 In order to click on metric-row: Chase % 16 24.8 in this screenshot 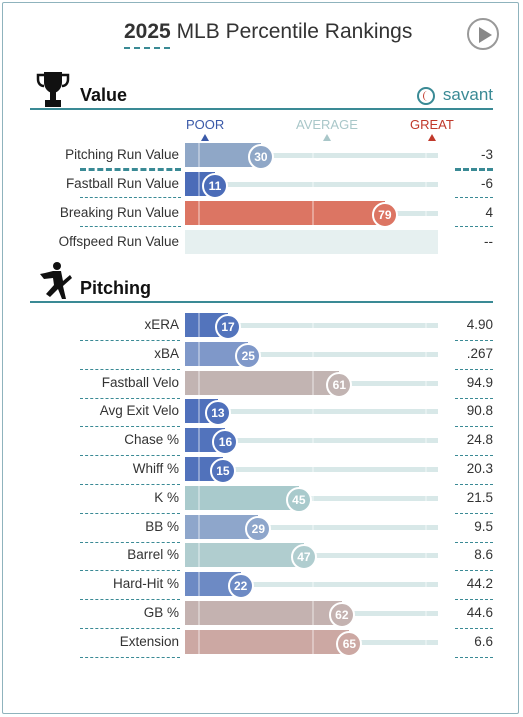, I will do `click(261, 441)`.